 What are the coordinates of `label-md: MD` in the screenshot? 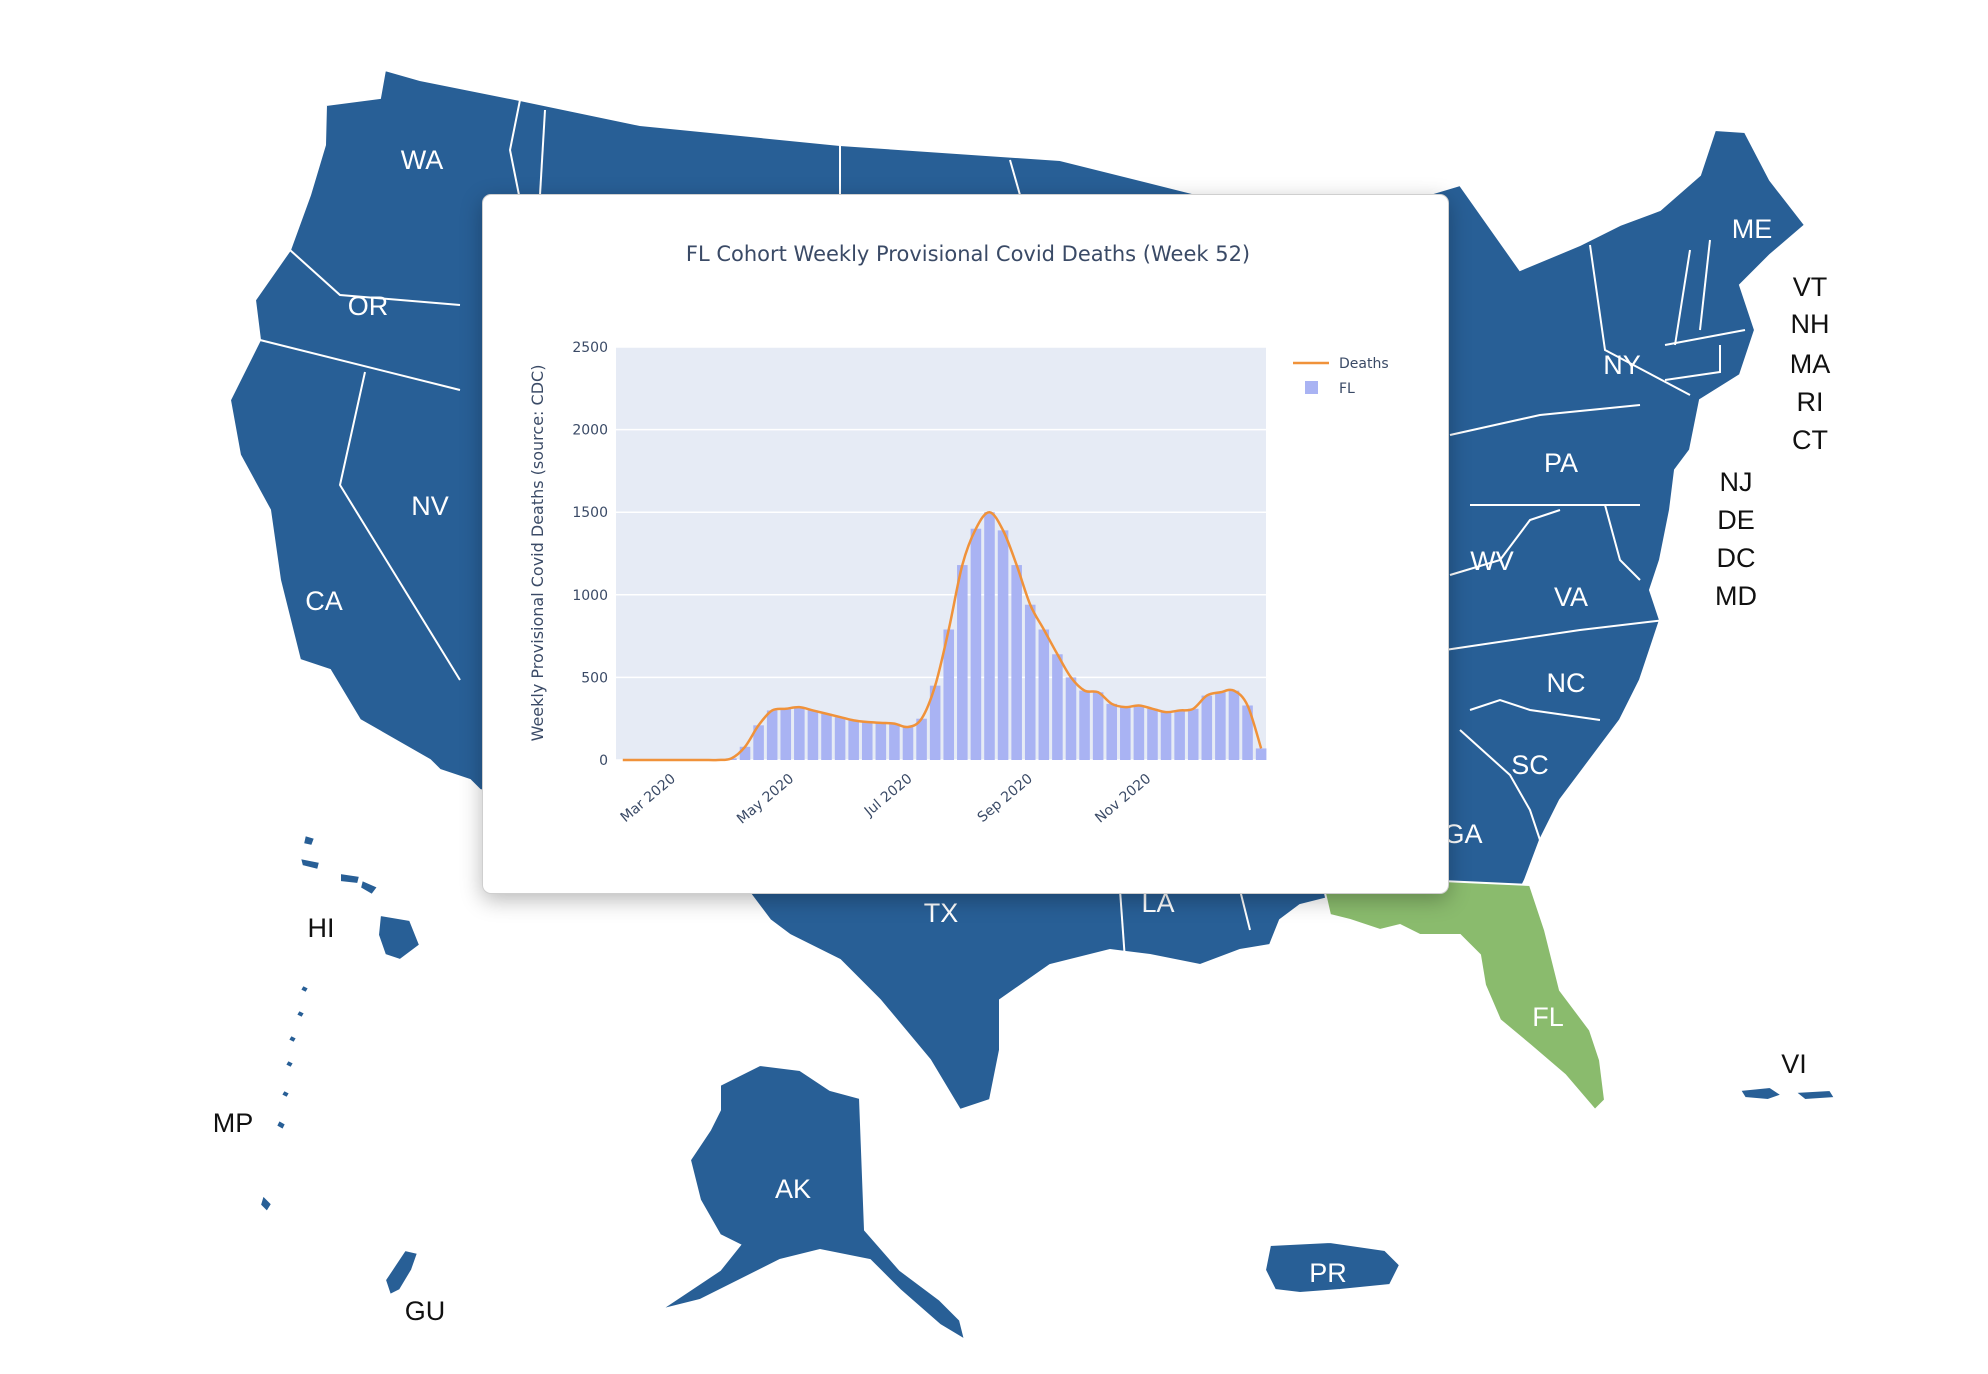 It's located at (1736, 596).